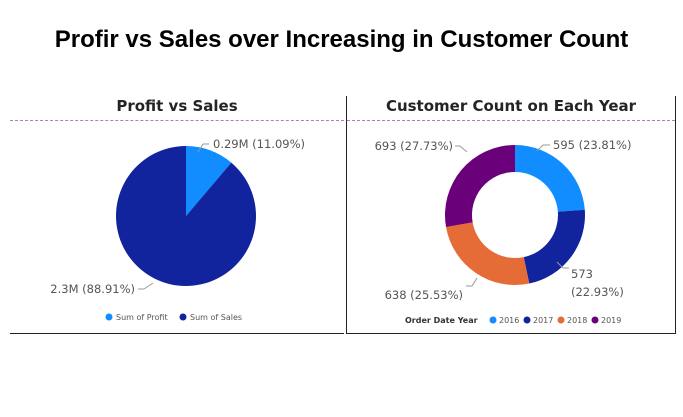 Image resolution: width=683 pixels, height=417 pixels. Describe the element at coordinates (414, 146) in the screenshot. I see `slice-label-2019: 693 (27.73%)` at that location.